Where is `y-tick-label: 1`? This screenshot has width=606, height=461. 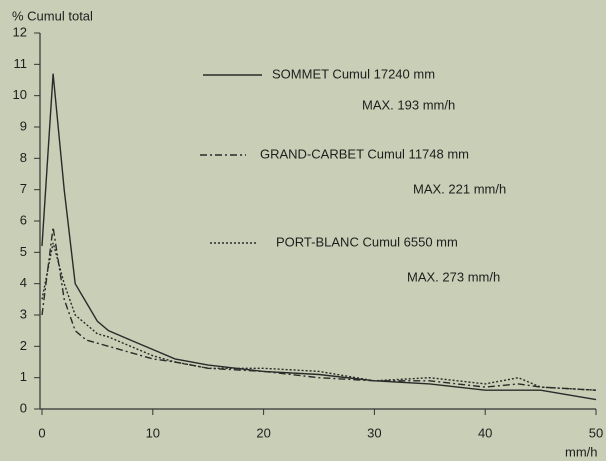
y-tick-label: 1 is located at coordinates (23, 376).